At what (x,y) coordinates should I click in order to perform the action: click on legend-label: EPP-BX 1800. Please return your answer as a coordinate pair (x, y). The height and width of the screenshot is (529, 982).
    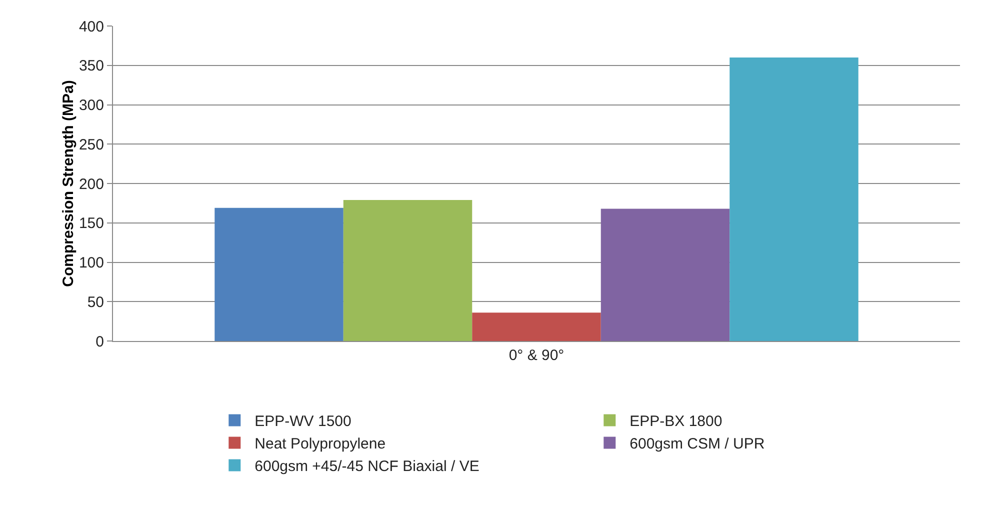
    Looking at the image, I should click on (676, 421).